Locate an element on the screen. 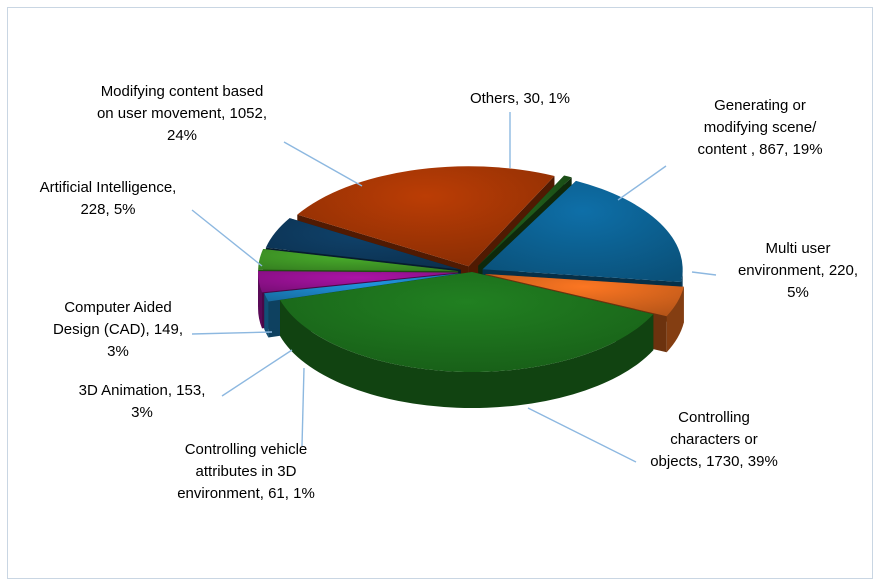 This screenshot has height=588, width=883. data-label-line: environment, 220, is located at coordinates (798, 270).